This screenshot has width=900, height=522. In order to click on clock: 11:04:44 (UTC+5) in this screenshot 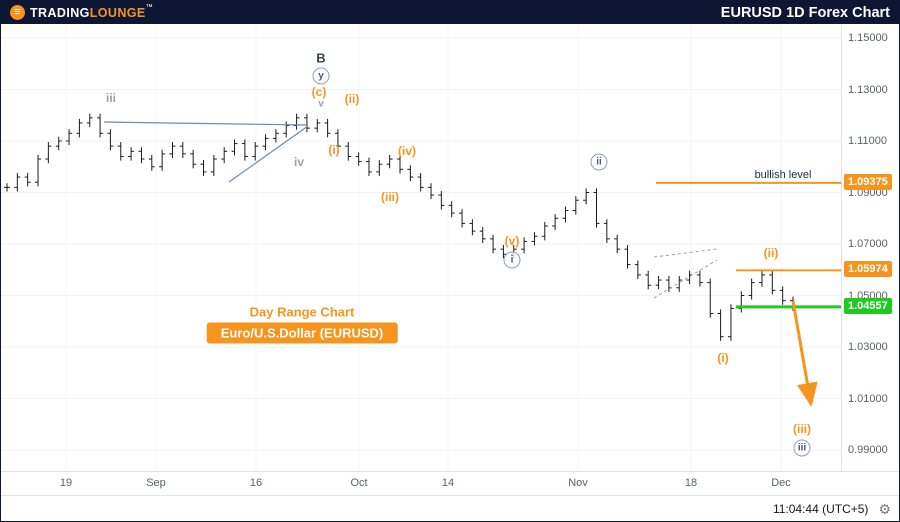, I will do `click(820, 509)`.